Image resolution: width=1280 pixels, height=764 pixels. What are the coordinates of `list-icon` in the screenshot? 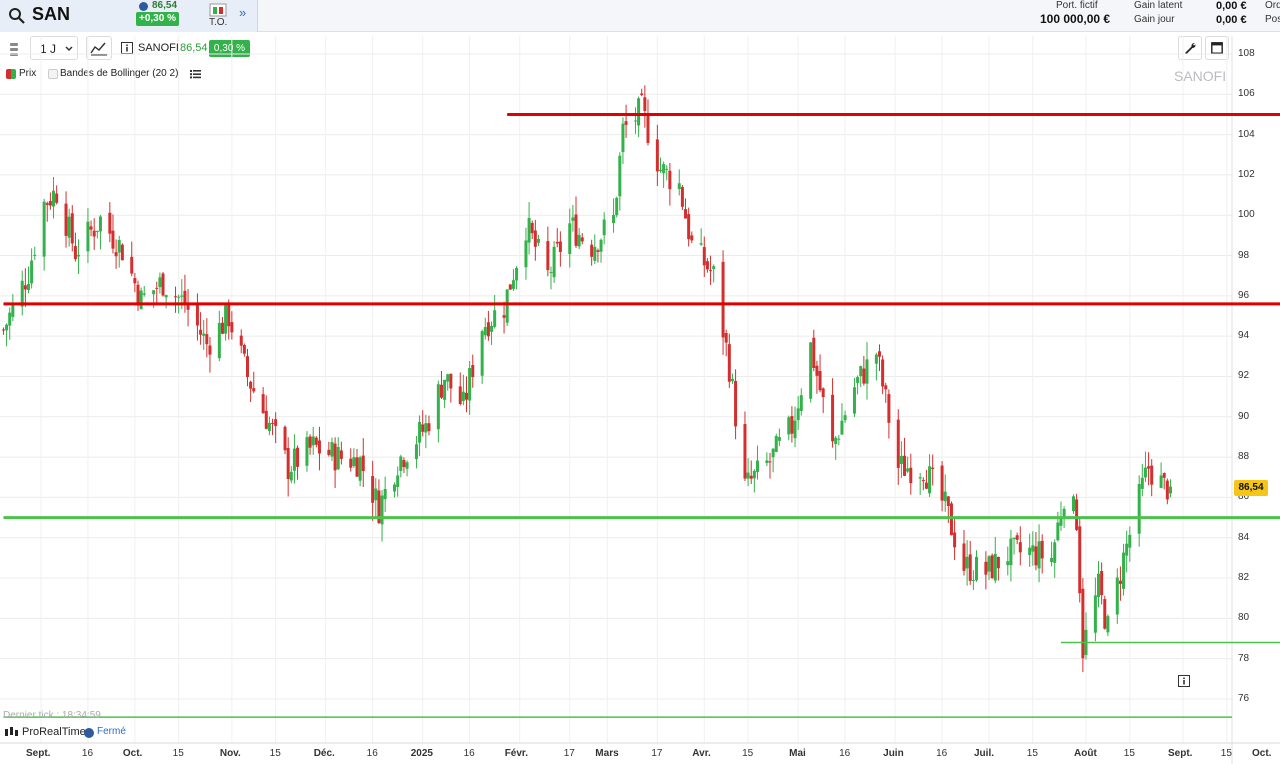 It's located at (195, 74).